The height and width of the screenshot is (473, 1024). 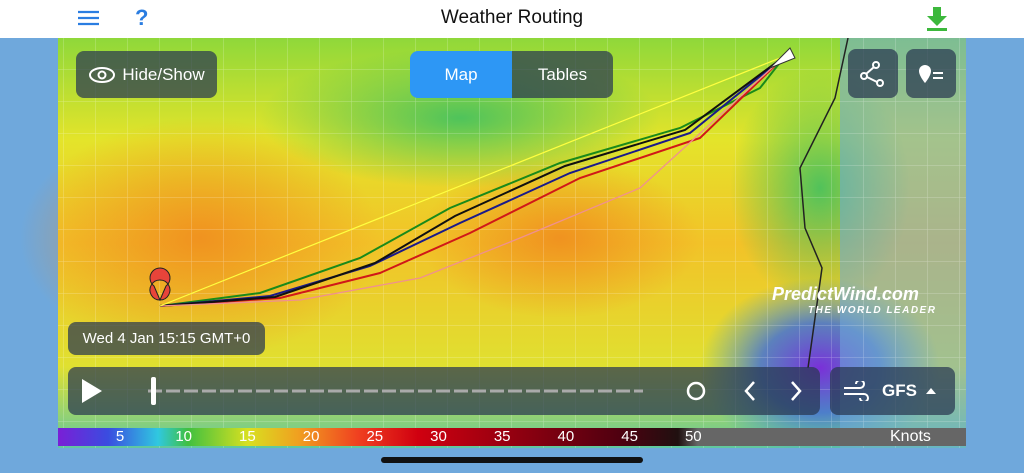 I want to click on help-button: ?, so click(x=142, y=17).